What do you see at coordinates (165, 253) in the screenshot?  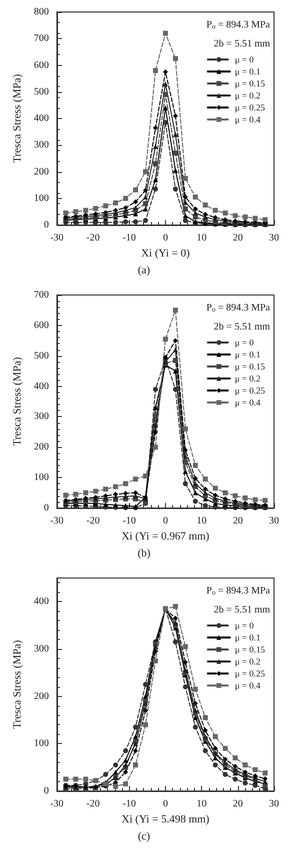 I see `x-axis-title: Xi (Yi = 0)` at bounding box center [165, 253].